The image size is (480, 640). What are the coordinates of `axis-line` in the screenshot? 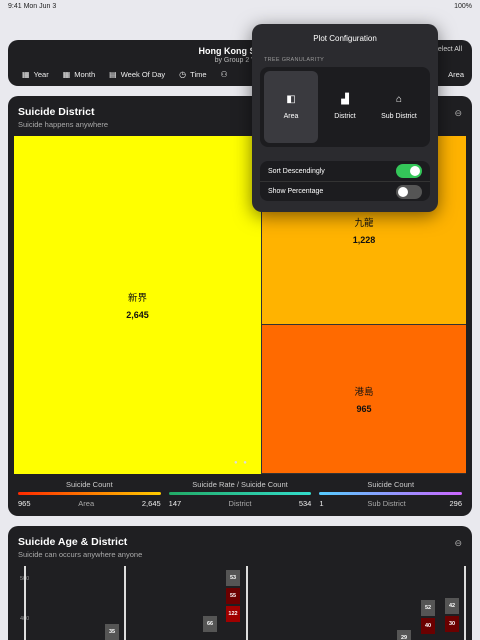 It's located at (25, 603).